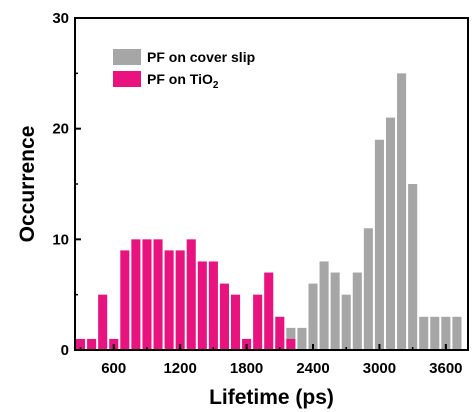  What do you see at coordinates (65, 350) in the screenshot?
I see `y-tick-label-0: 0` at bounding box center [65, 350].